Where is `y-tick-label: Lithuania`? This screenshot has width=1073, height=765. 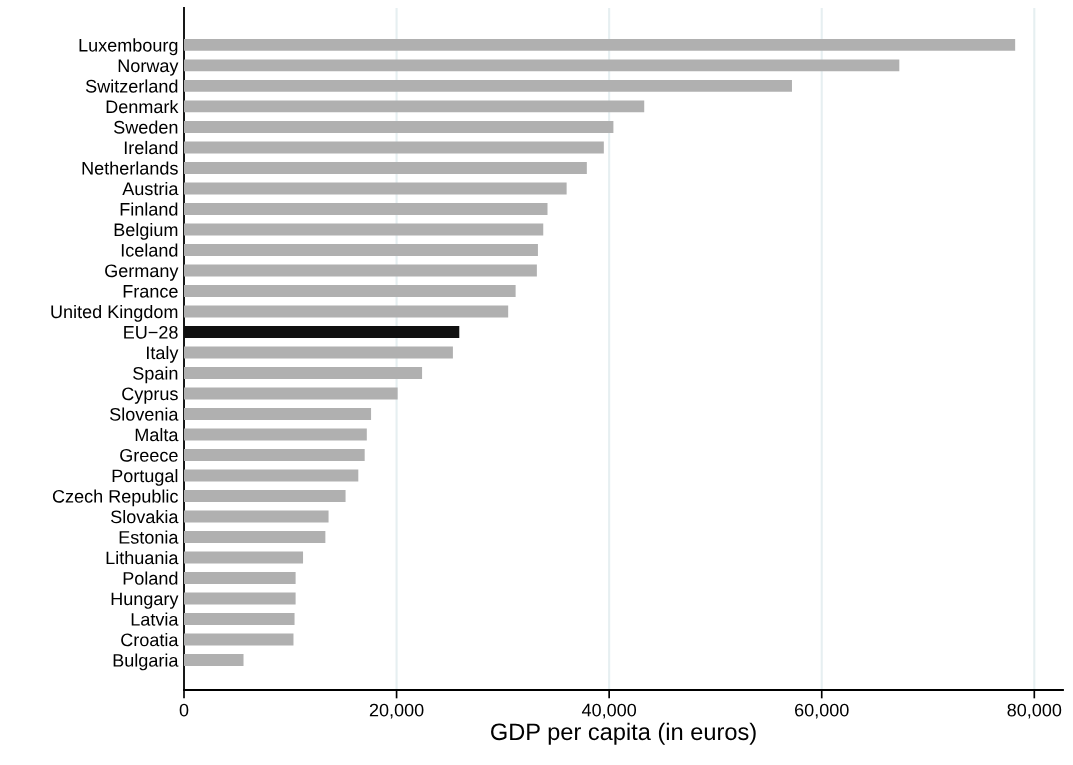
y-tick-label: Lithuania is located at coordinates (142, 557).